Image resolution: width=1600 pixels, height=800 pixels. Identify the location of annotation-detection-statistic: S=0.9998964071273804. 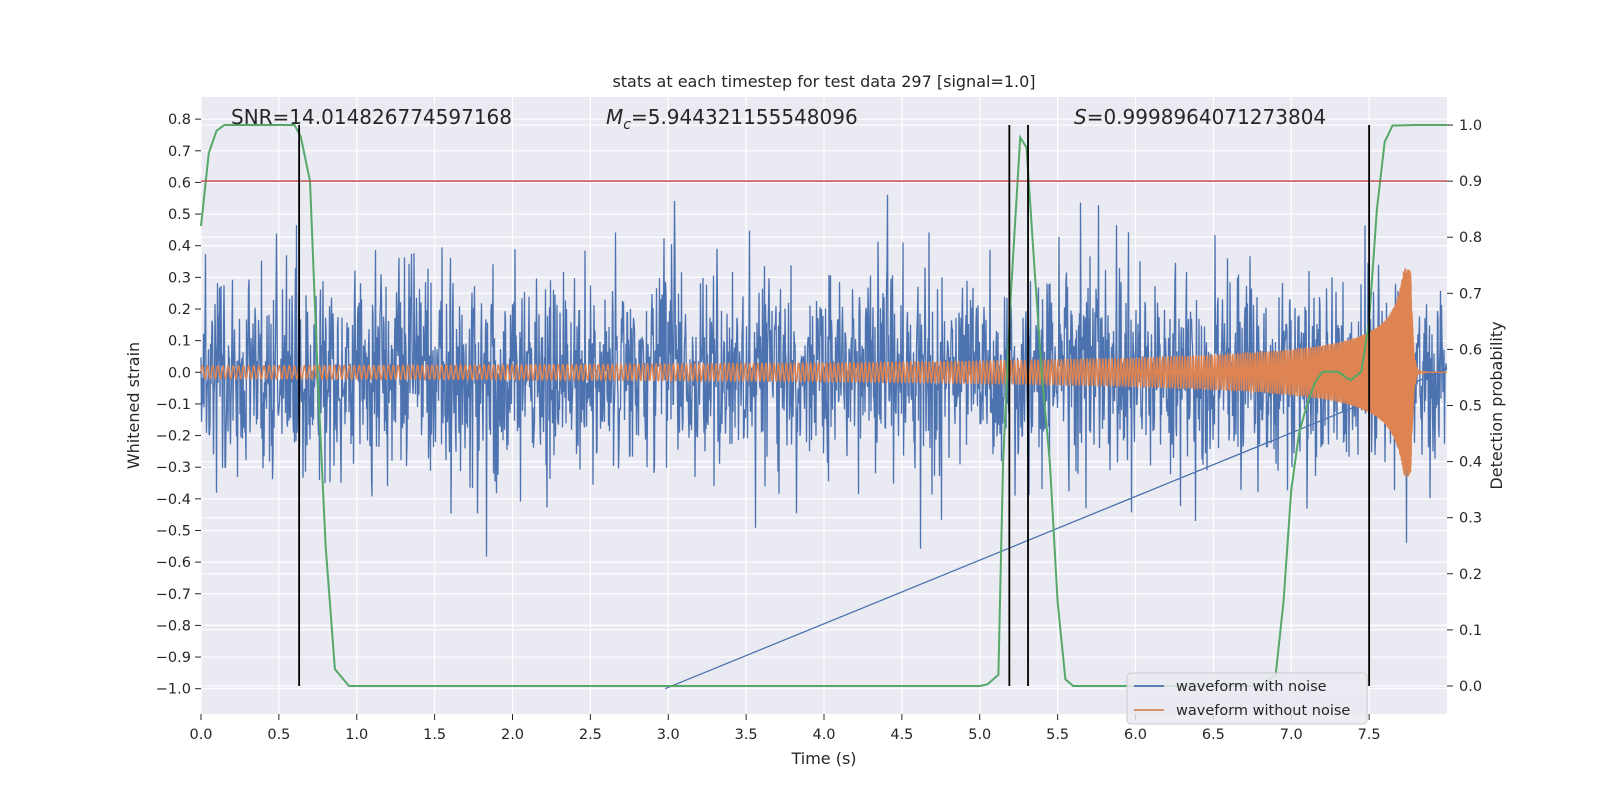
(1200, 117).